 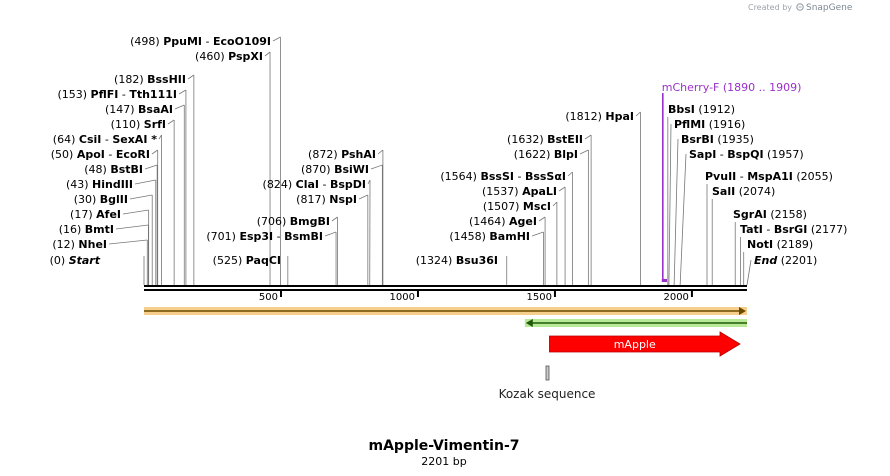 What do you see at coordinates (233, 167) in the screenshot?
I see `site-pspxi: (460) PspXI` at bounding box center [233, 167].